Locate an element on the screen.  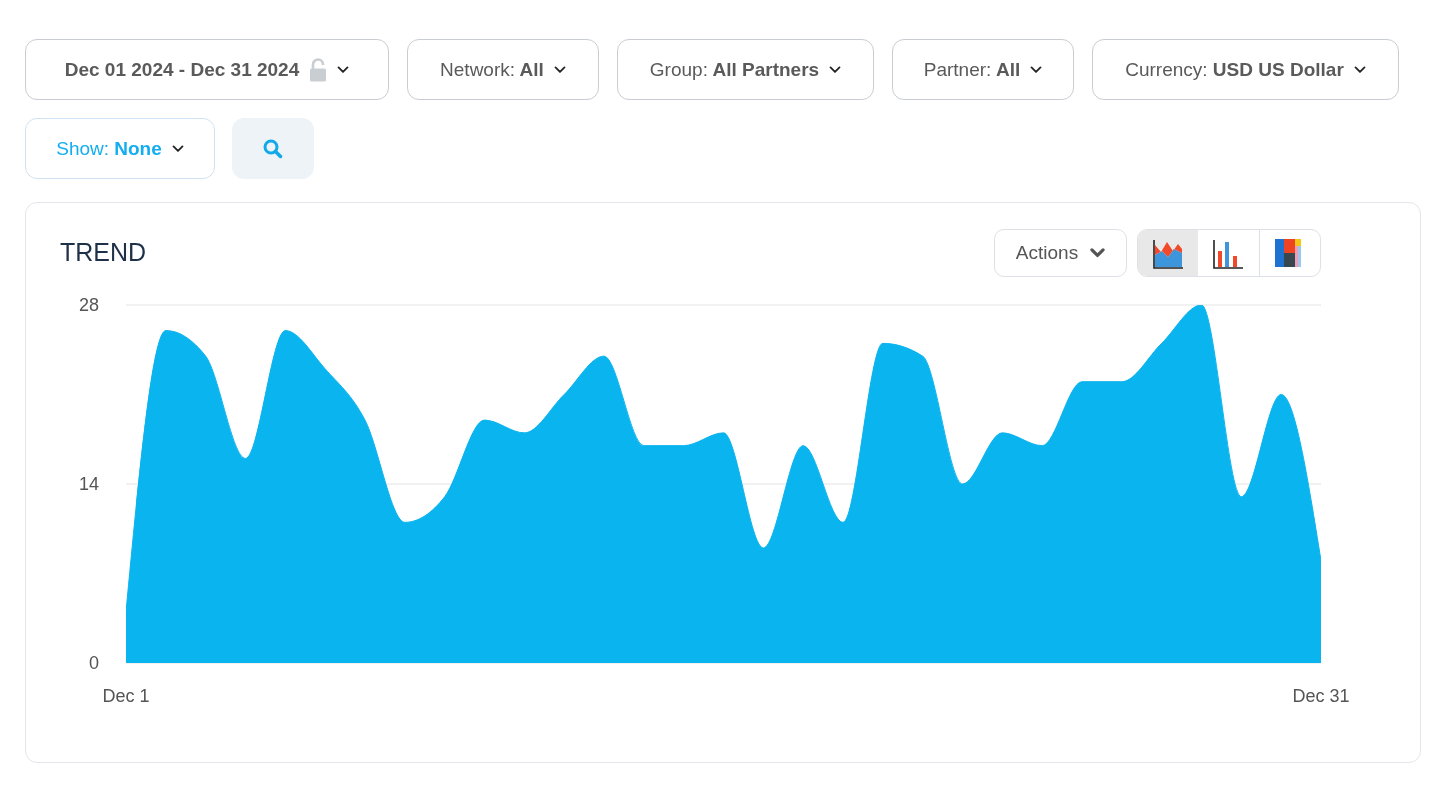
y-tick-label: 0 is located at coordinates (93, 663).